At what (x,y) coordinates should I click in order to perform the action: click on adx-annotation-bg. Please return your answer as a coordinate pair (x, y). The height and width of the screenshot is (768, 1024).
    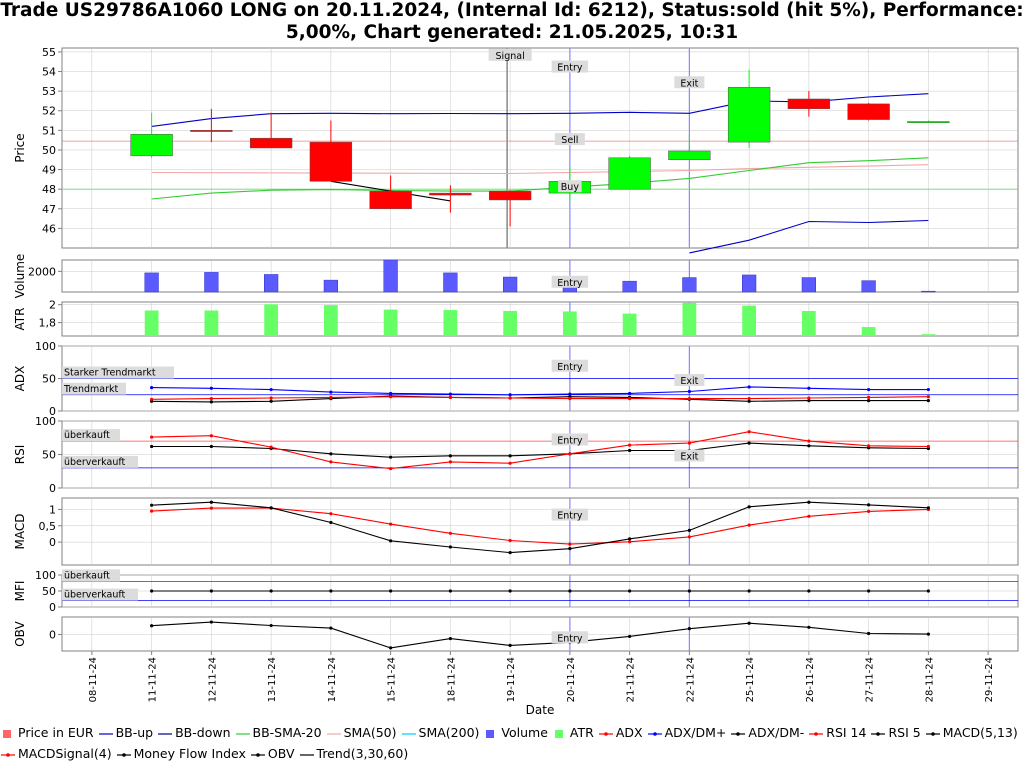
    Looking at the image, I should click on (570, 365).